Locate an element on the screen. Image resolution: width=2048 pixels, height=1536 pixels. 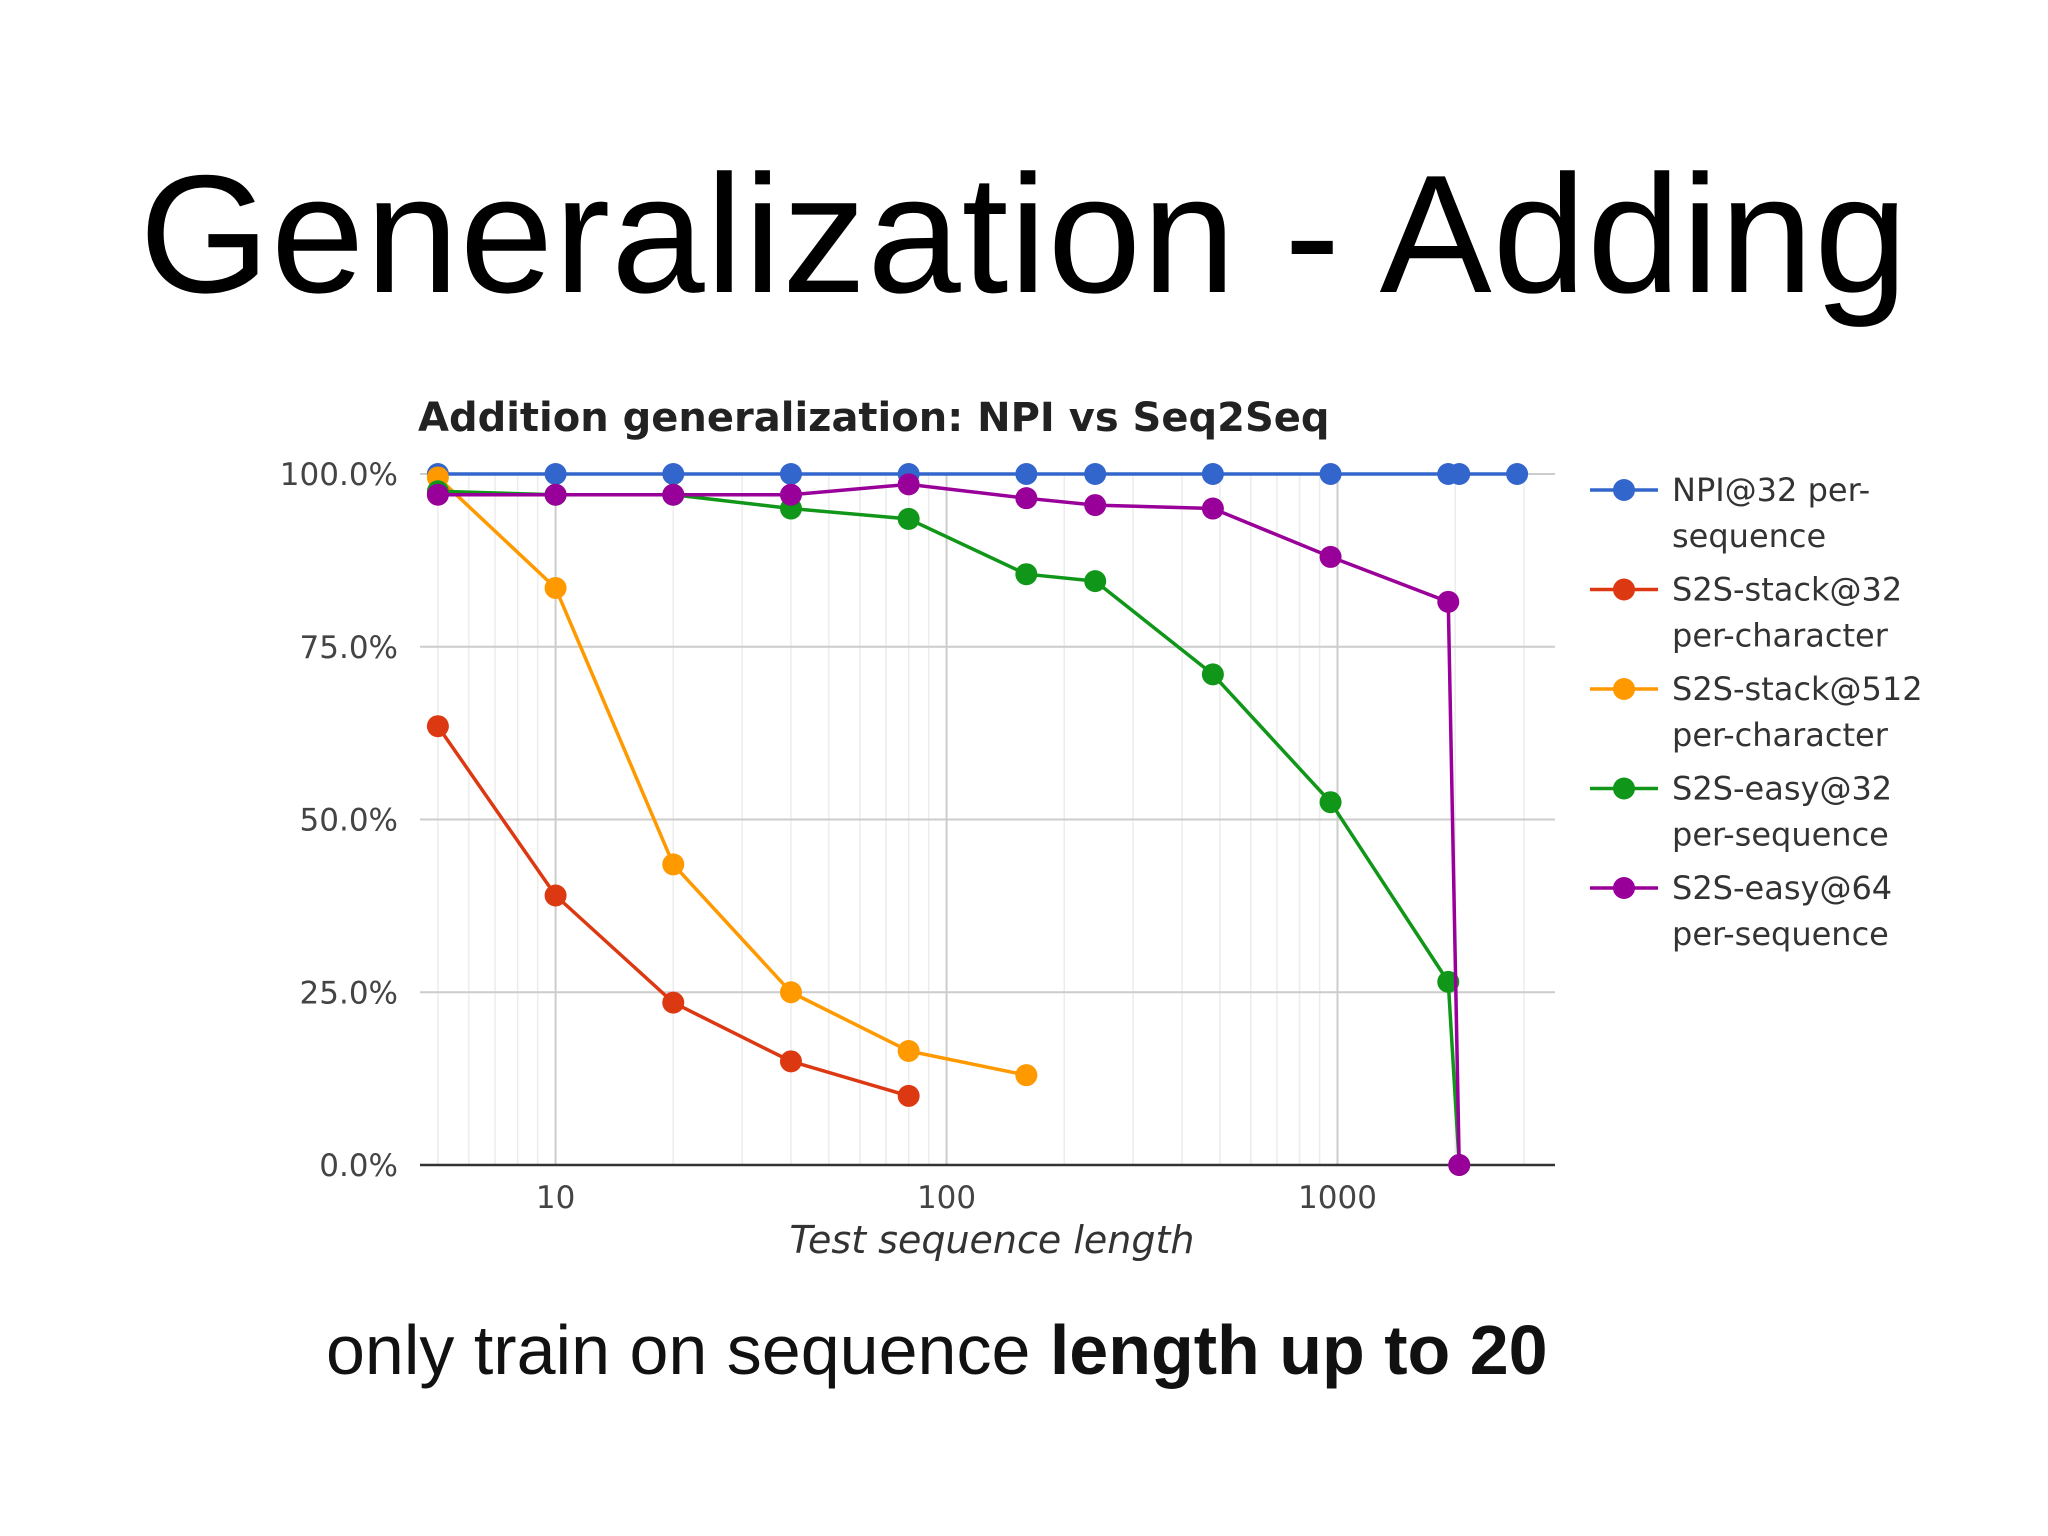
legend-label-line: S2S-stack@32 is located at coordinates (1787, 590).